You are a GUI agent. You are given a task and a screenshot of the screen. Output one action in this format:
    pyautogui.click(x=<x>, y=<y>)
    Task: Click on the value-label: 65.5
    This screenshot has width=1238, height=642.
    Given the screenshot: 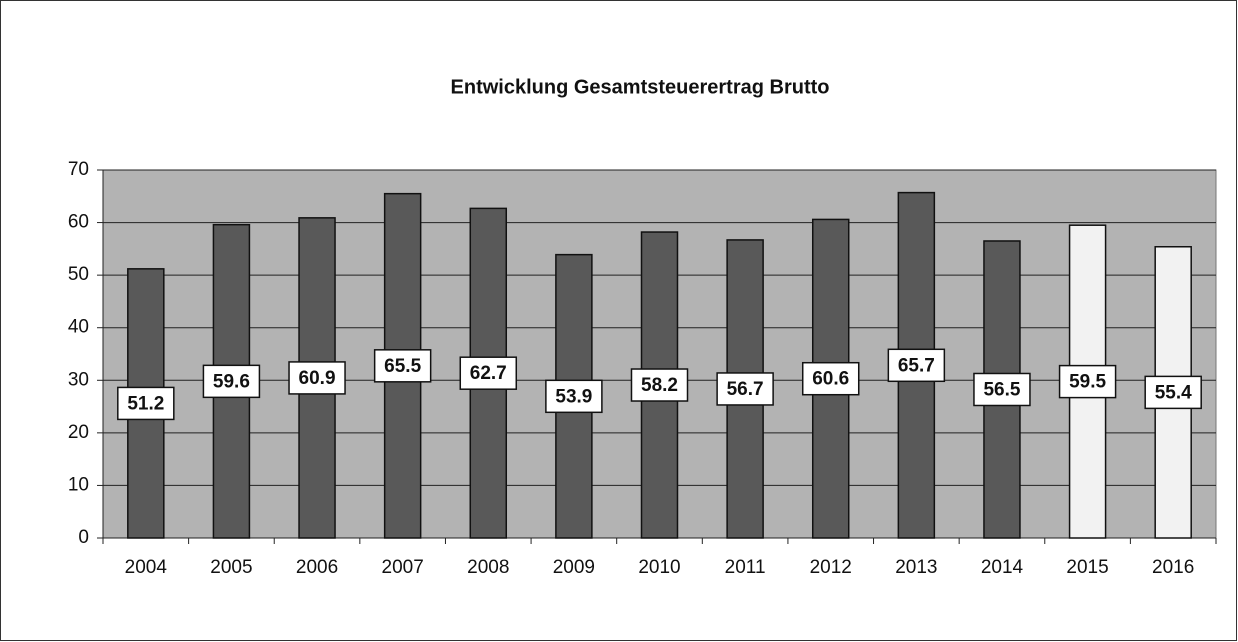 What is the action you would take?
    pyautogui.click(x=402, y=366)
    